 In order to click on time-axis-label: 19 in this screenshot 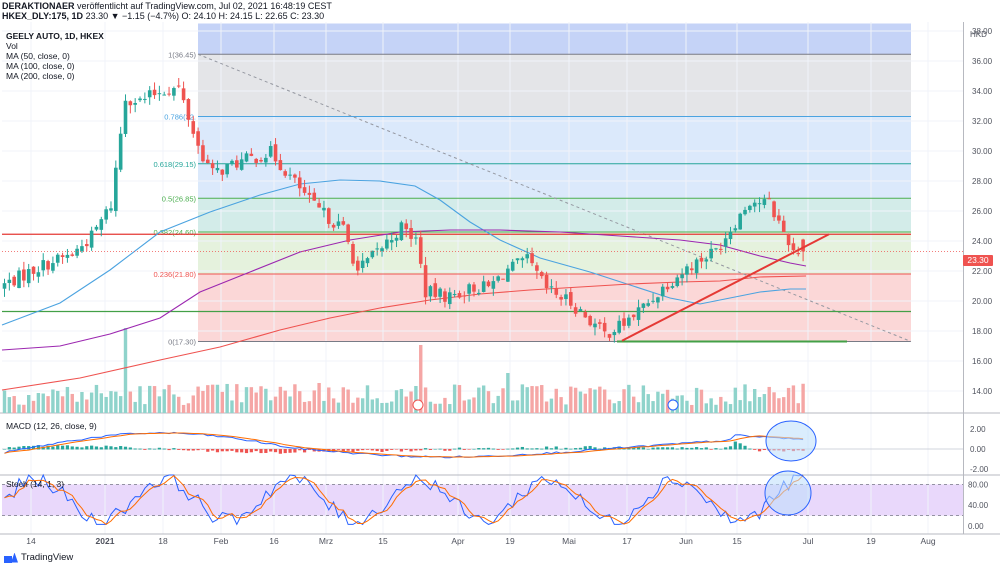, I will do `click(510, 541)`.